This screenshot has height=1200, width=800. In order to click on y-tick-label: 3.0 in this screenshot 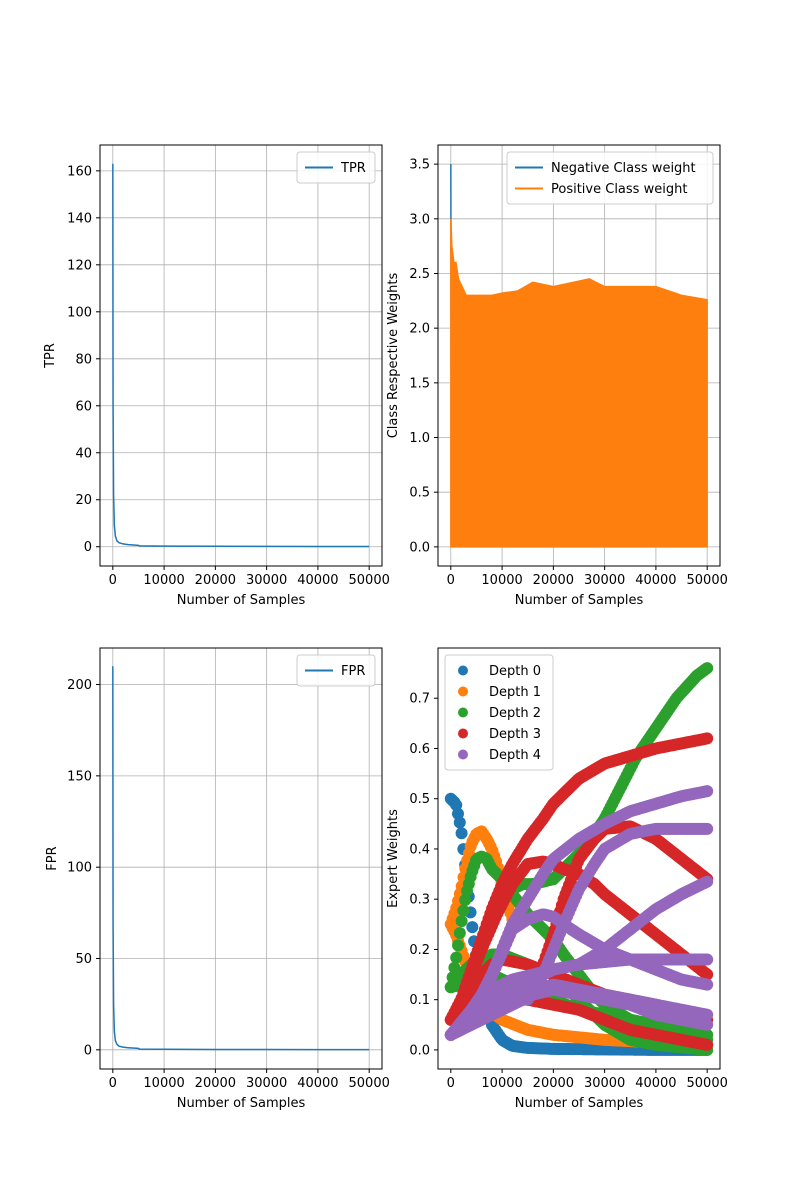, I will do `click(419, 219)`.